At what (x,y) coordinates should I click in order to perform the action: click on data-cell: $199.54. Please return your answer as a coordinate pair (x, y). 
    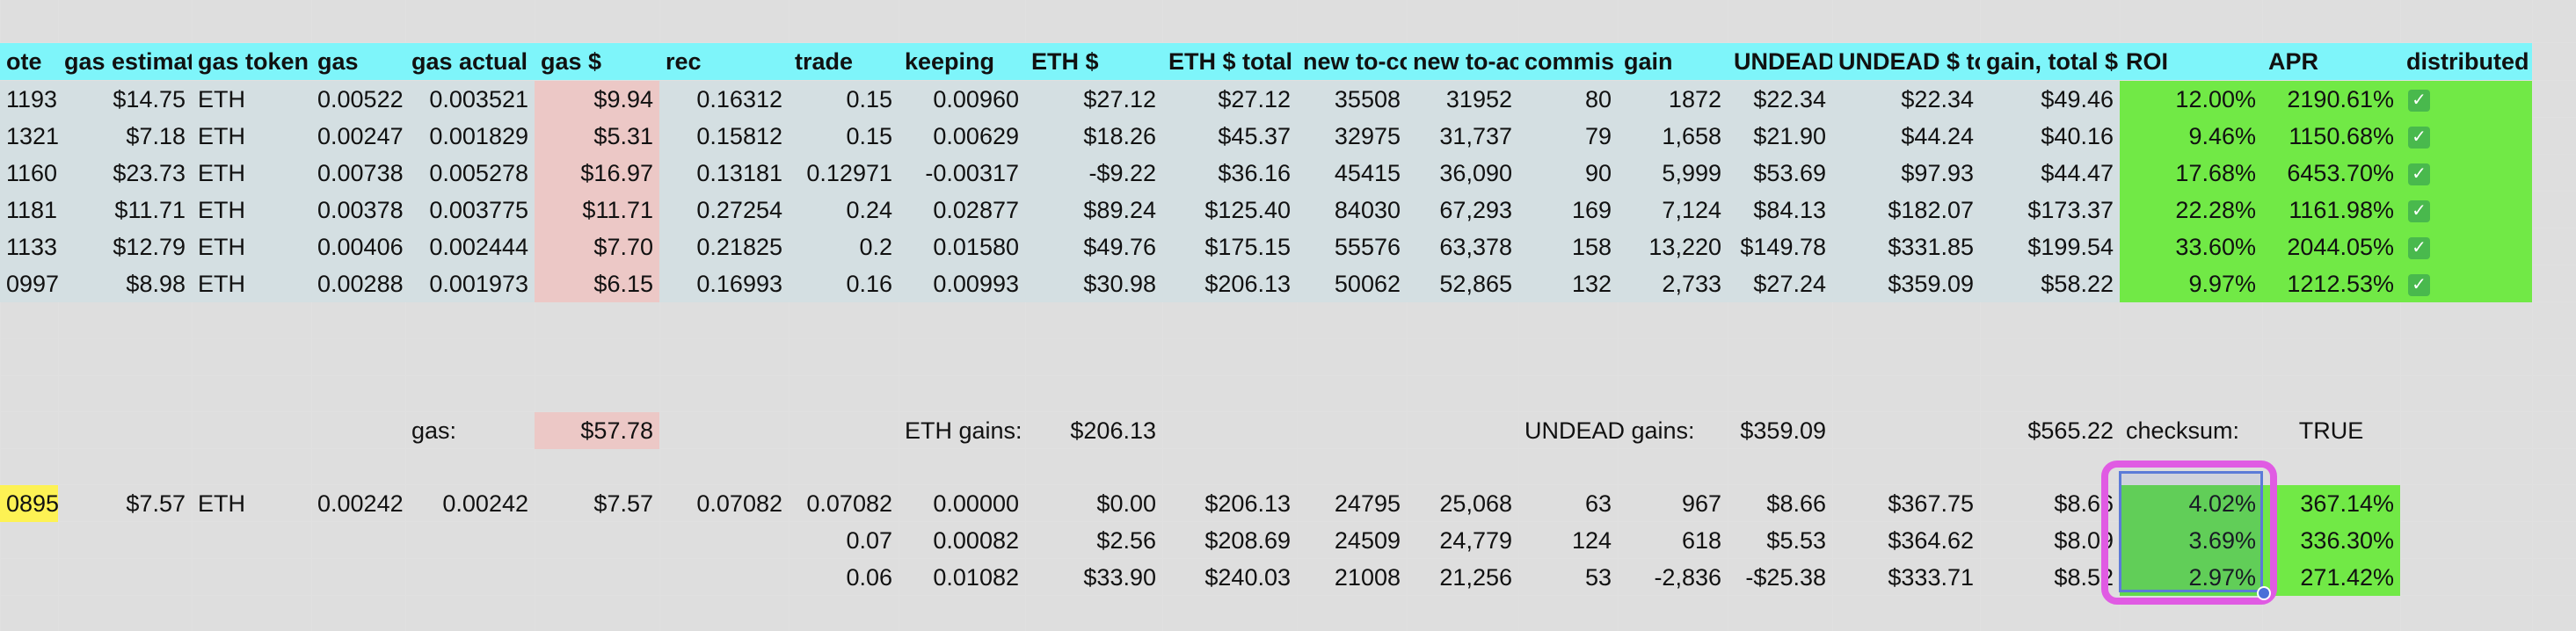
    Looking at the image, I should click on (2050, 247).